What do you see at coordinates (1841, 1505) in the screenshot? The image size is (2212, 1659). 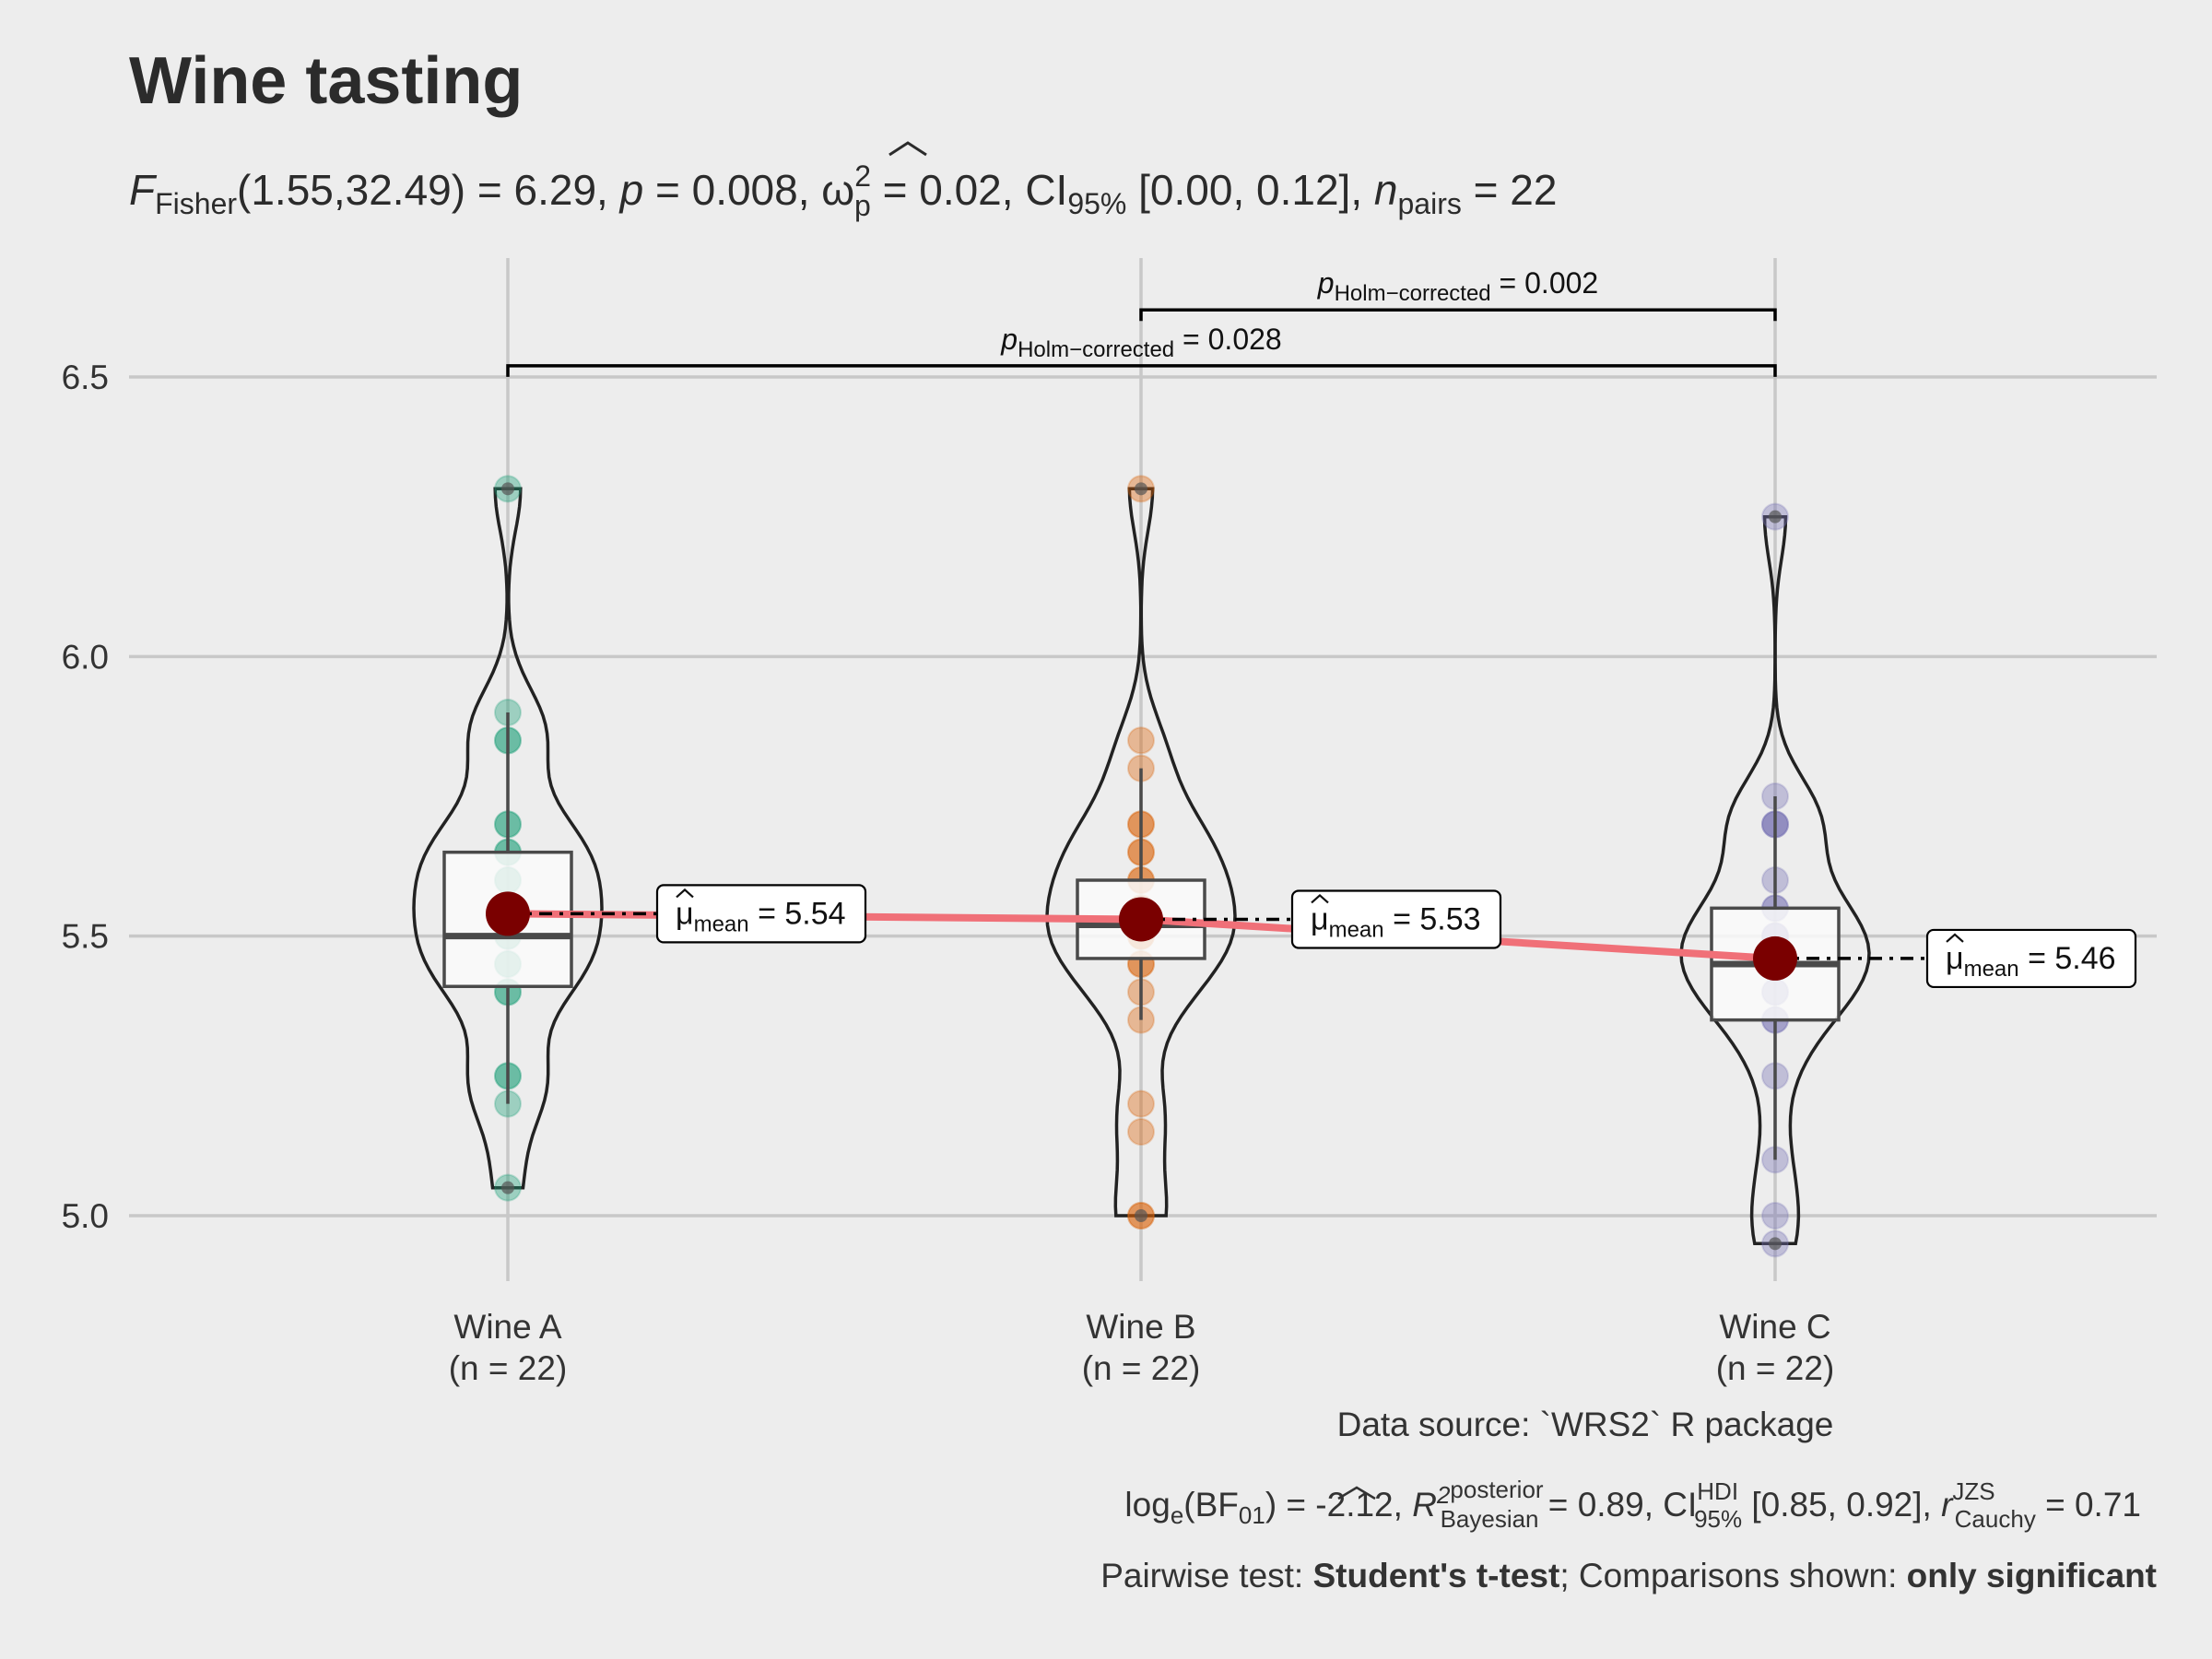 I see `caption-ci-value: [0.85, 0.92],` at bounding box center [1841, 1505].